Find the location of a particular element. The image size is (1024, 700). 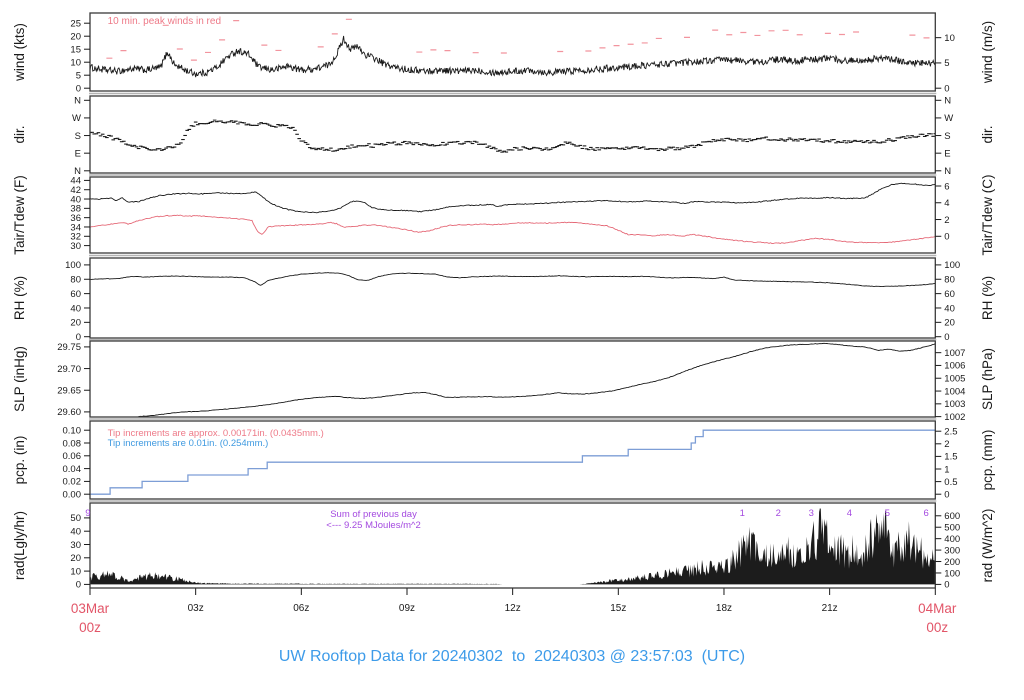

left-axis-title-wind: wind (kts) is located at coordinates (19, 52).